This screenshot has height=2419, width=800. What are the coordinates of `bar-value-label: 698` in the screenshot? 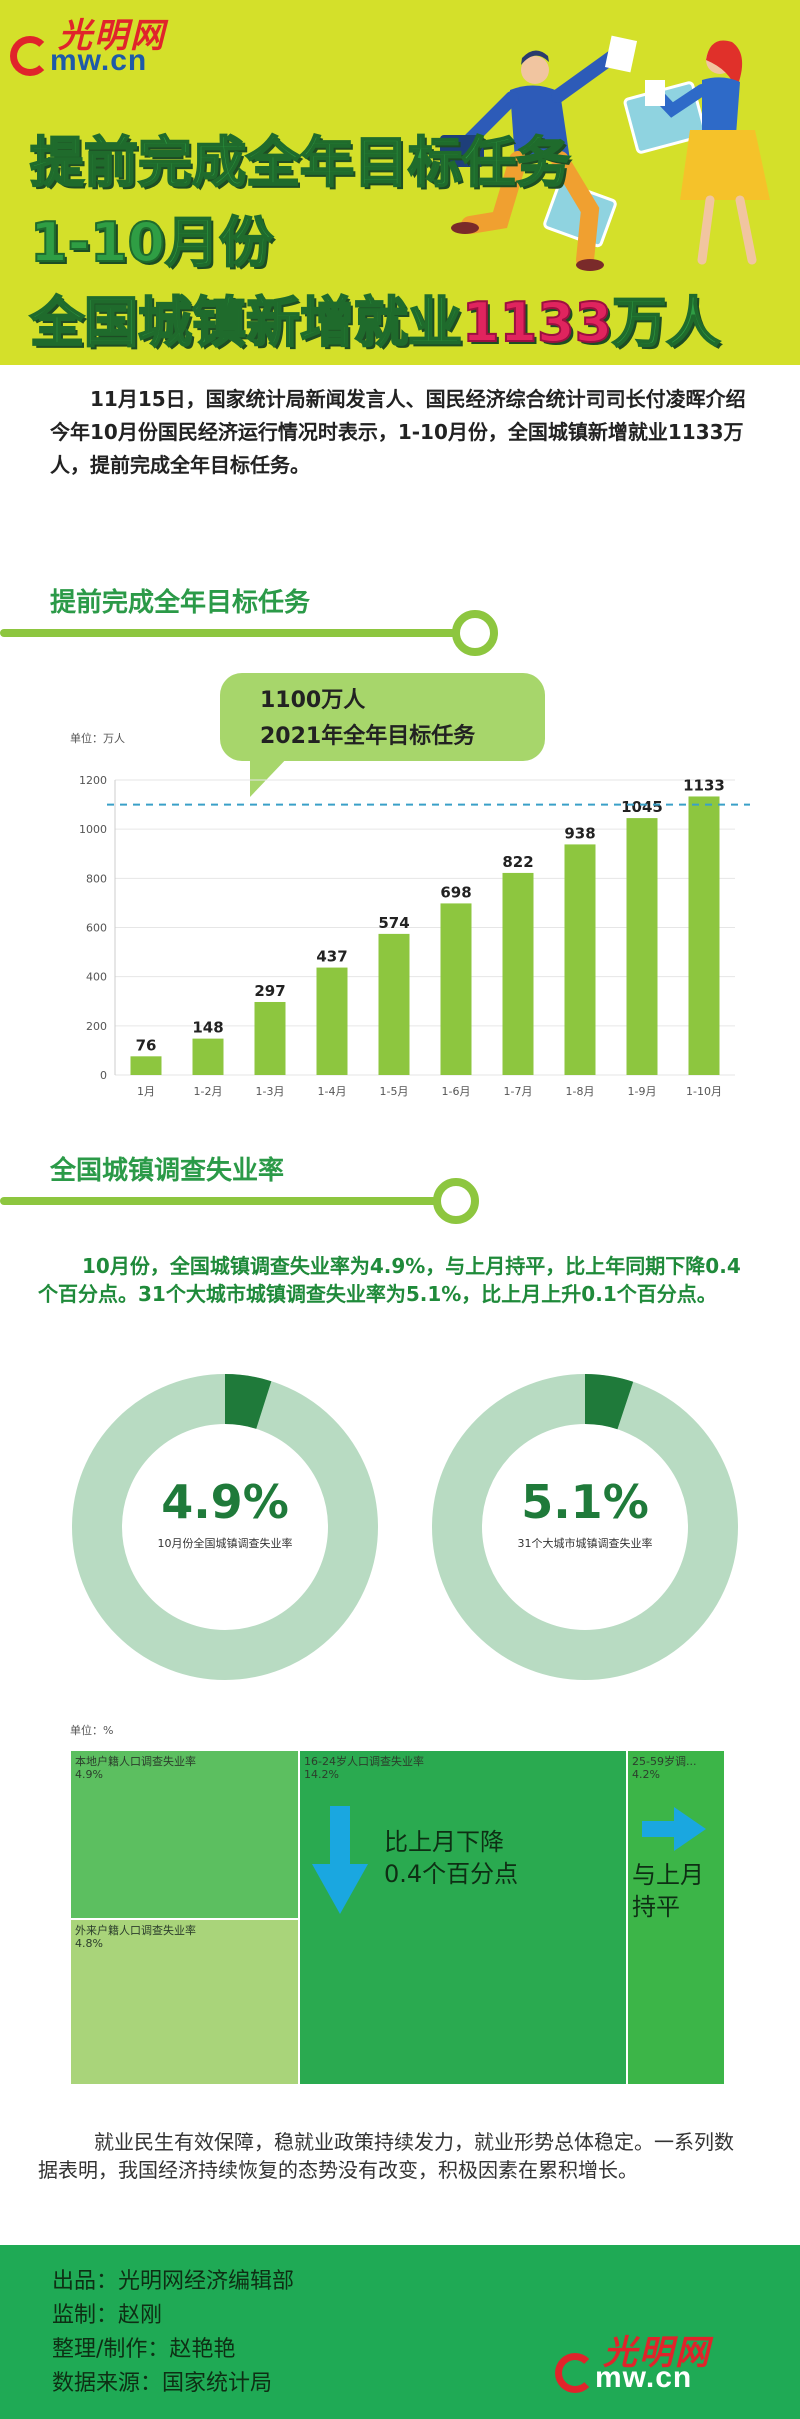 It's located at (455, 892).